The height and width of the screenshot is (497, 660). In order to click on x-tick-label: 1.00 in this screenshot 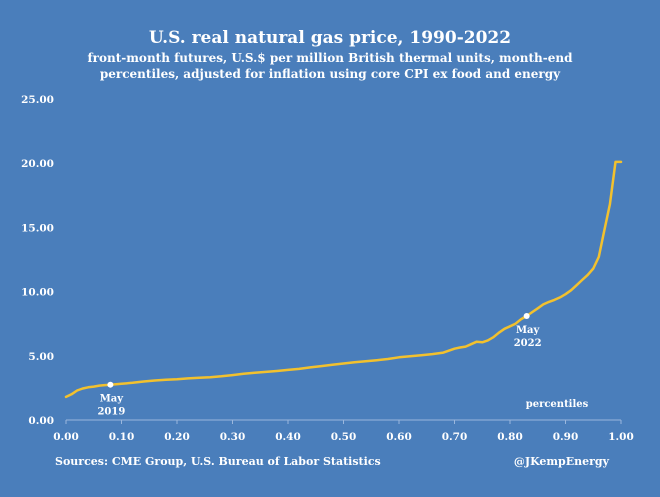, I will do `click(621, 437)`.